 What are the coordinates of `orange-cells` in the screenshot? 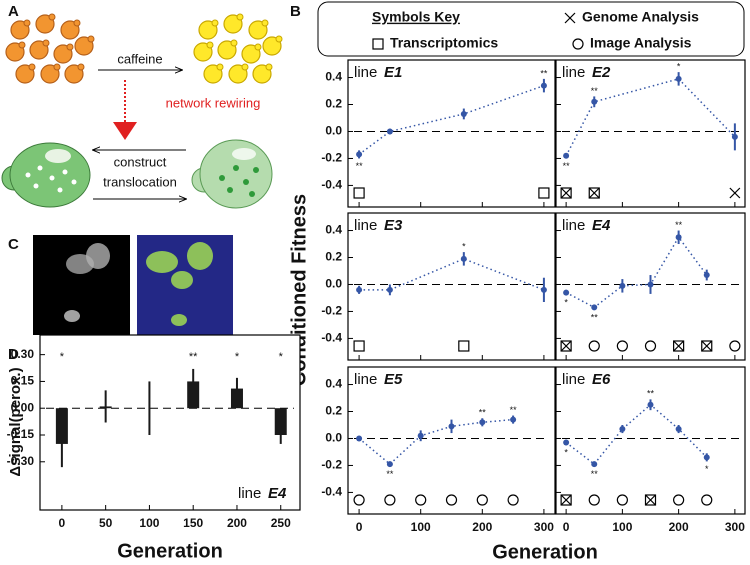 It's located at (50, 48).